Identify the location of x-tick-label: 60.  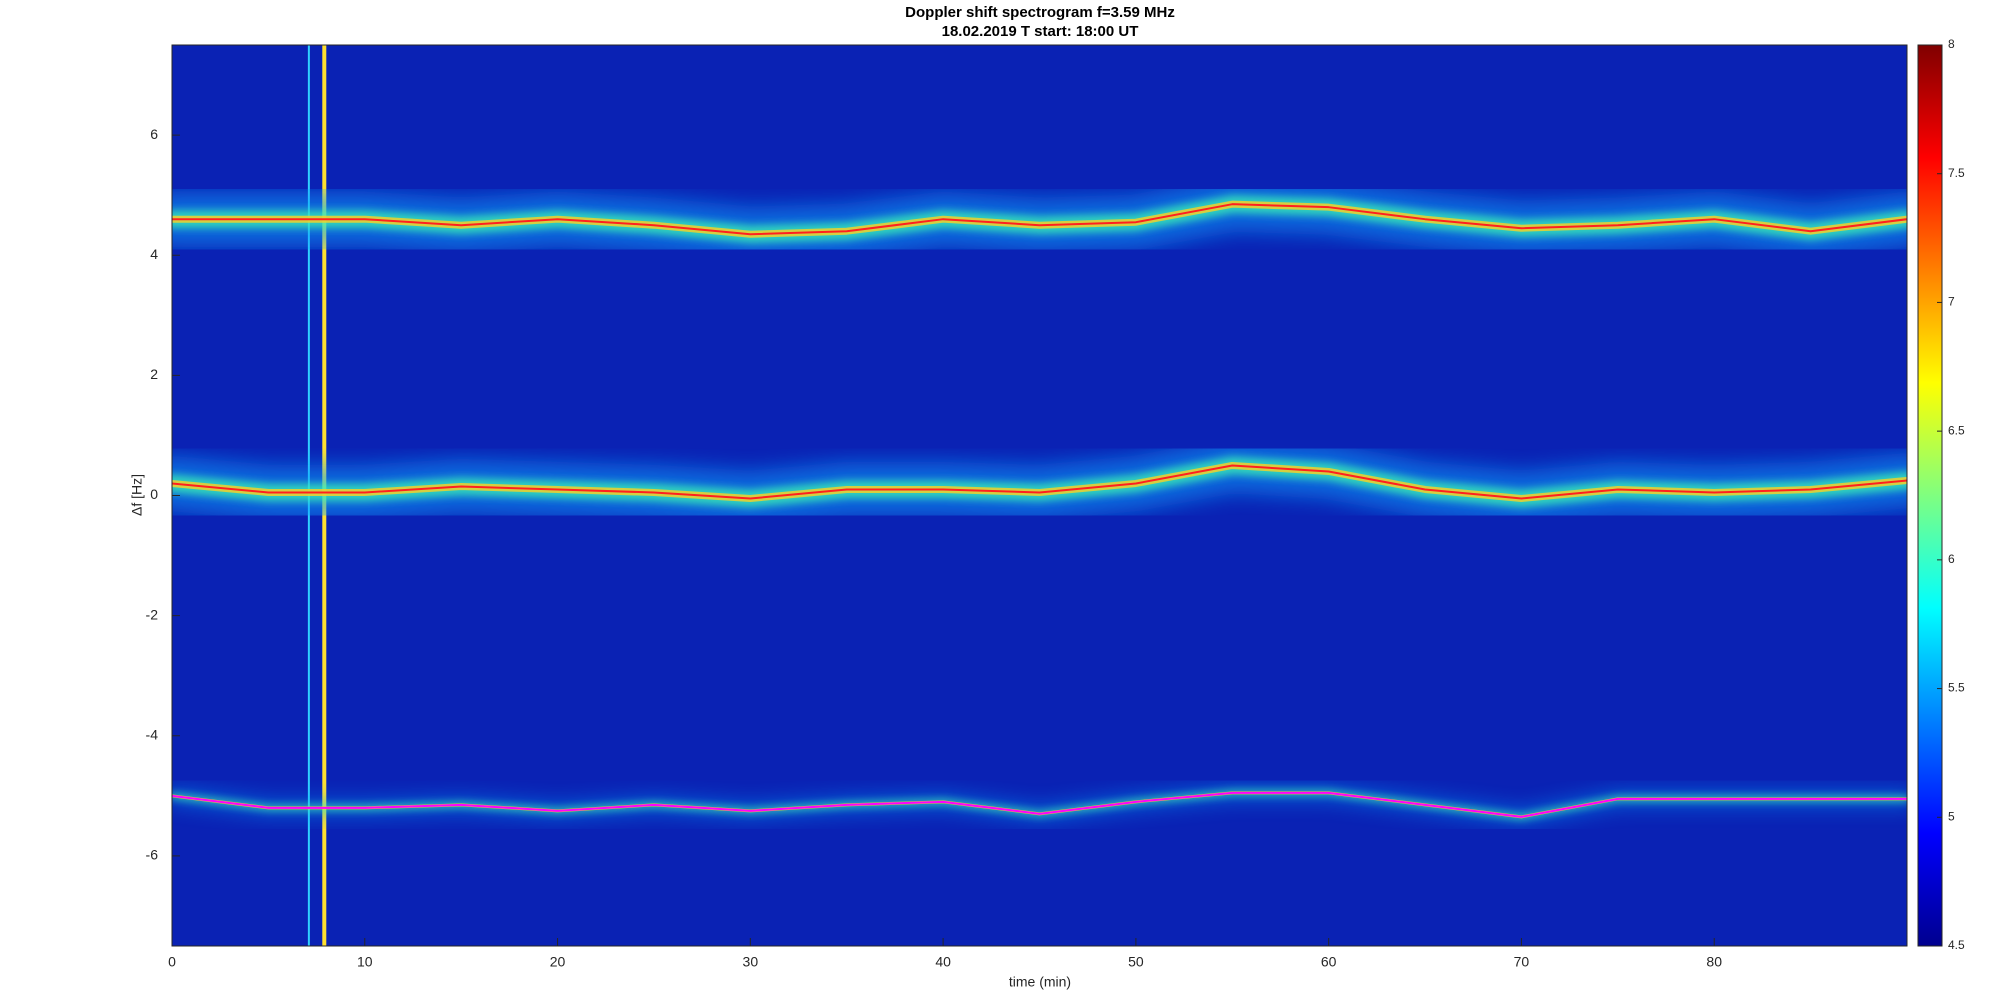
(1329, 962).